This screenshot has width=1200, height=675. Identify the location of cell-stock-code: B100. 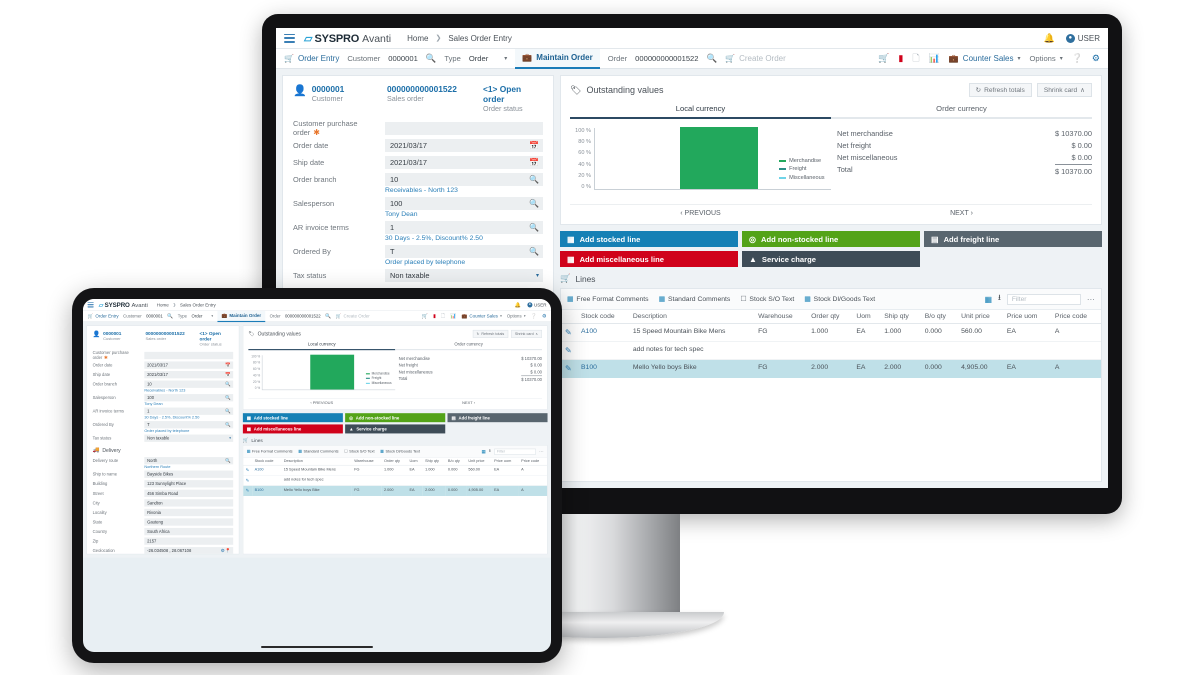
(267, 490).